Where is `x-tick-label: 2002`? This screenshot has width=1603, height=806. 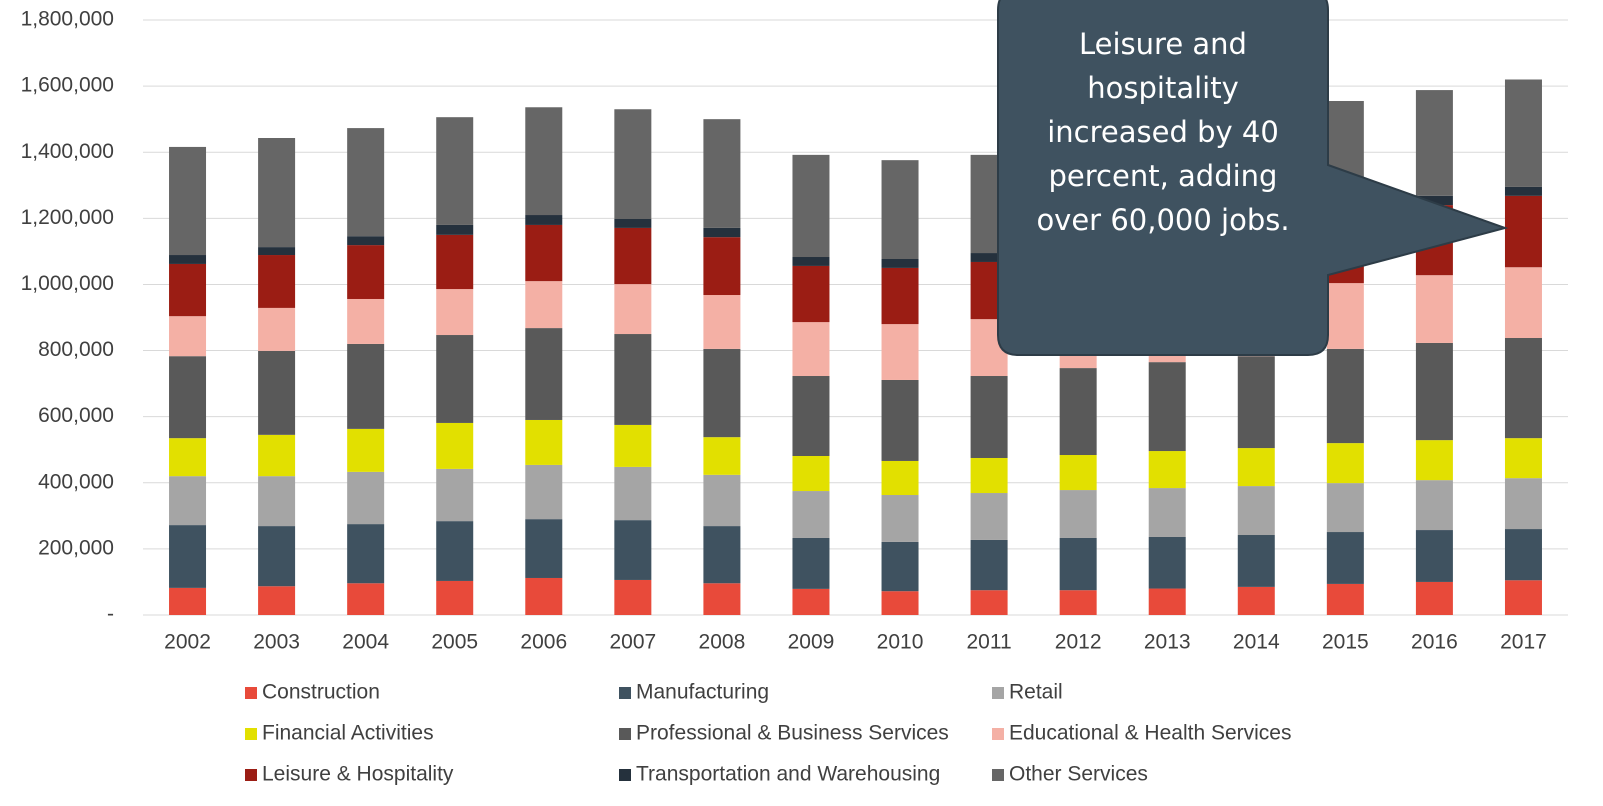
x-tick-label: 2002 is located at coordinates (187, 642).